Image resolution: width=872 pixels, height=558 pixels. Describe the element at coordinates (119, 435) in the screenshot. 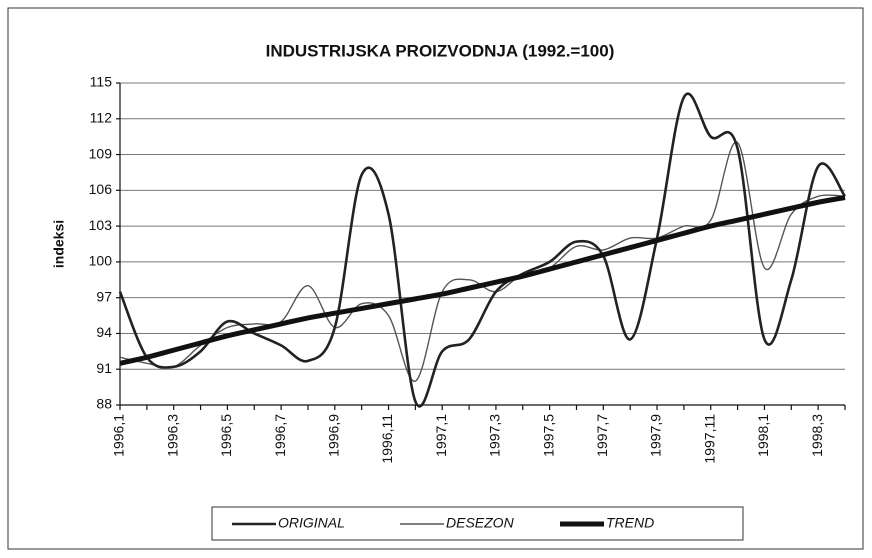

I see `x-tick-label: 1996,1` at that location.